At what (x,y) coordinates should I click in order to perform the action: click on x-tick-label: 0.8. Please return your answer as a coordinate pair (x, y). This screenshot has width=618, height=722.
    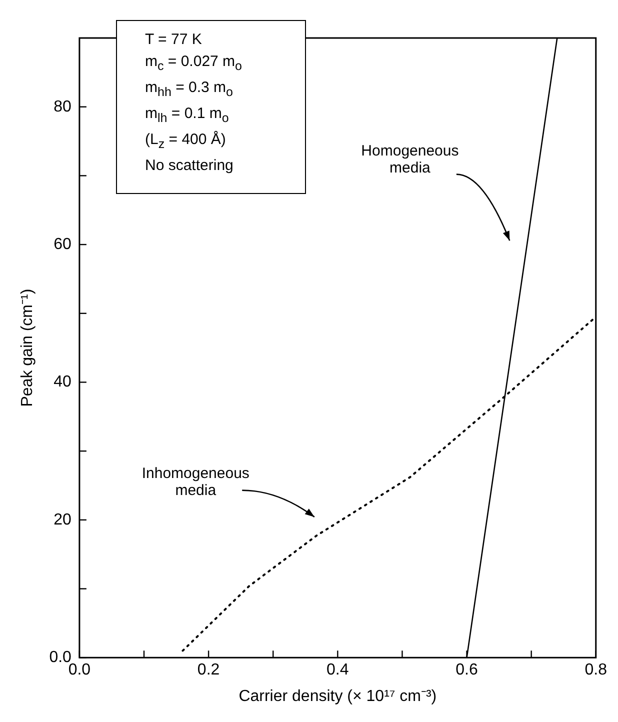
    Looking at the image, I should click on (596, 670).